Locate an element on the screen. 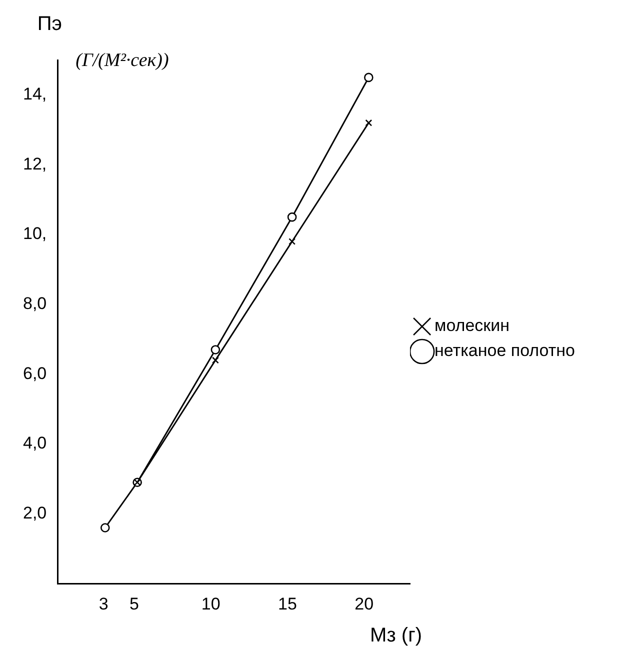  y-tick-label: 10, is located at coordinates (34, 234).